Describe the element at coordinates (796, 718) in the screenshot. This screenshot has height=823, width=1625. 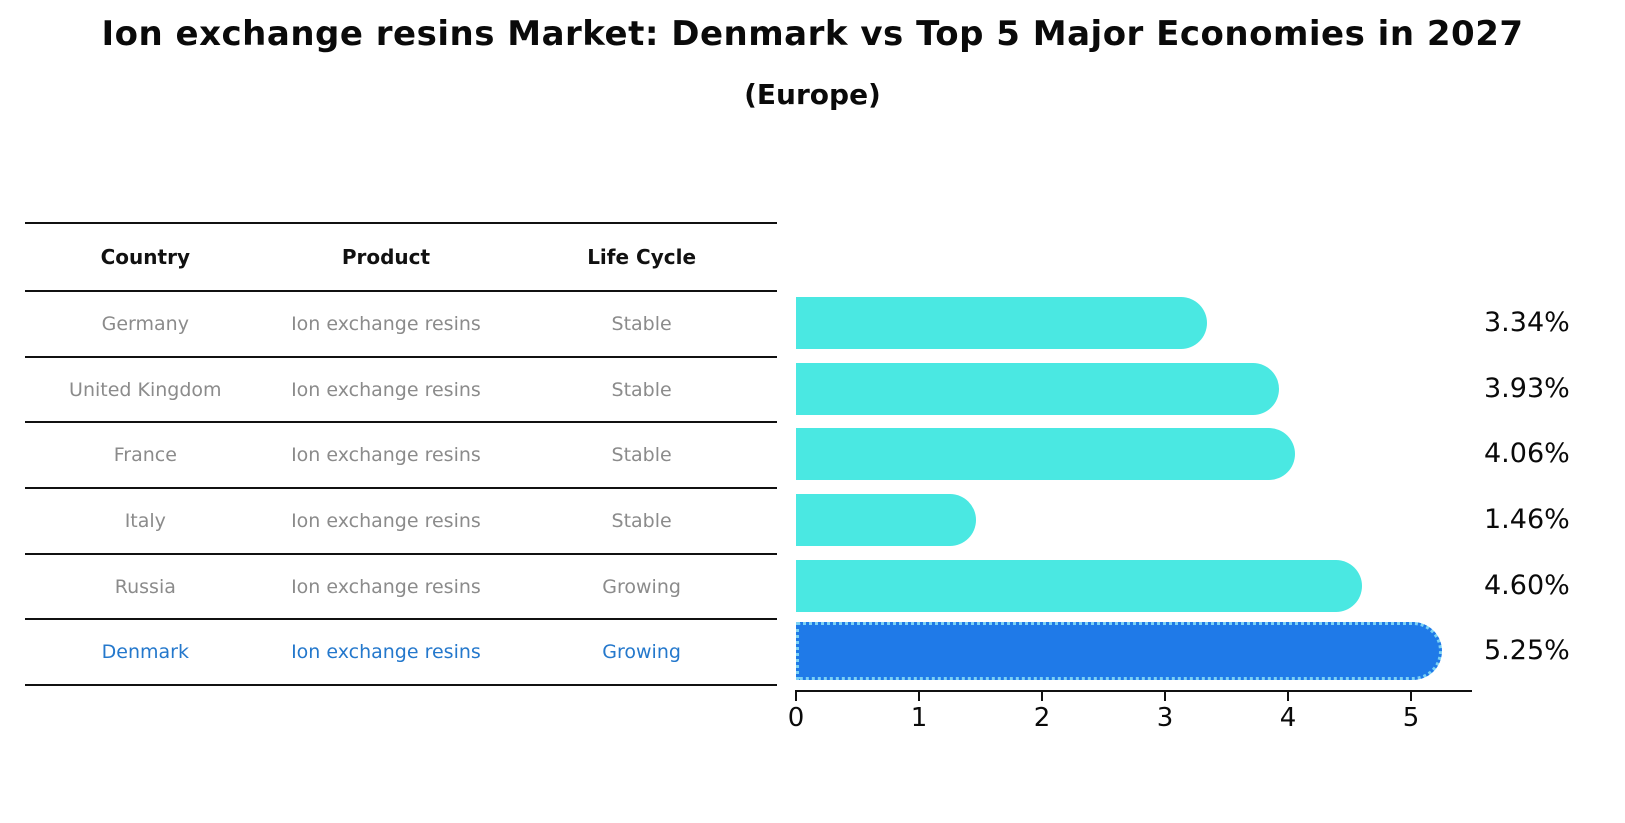
I see `x-axis-tick-label: 0` at that location.